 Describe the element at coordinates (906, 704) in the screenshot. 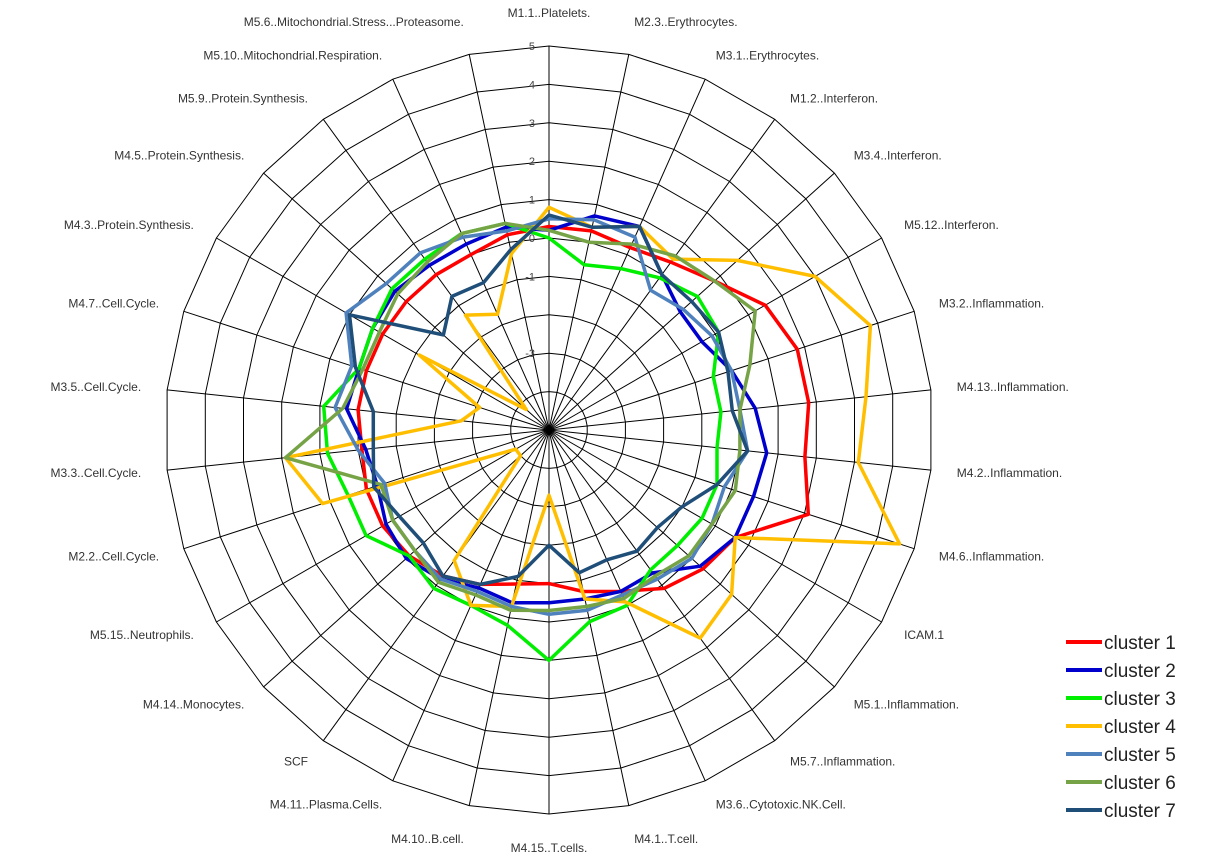

I see `axis-label: M5.1..Inflammation.` at that location.